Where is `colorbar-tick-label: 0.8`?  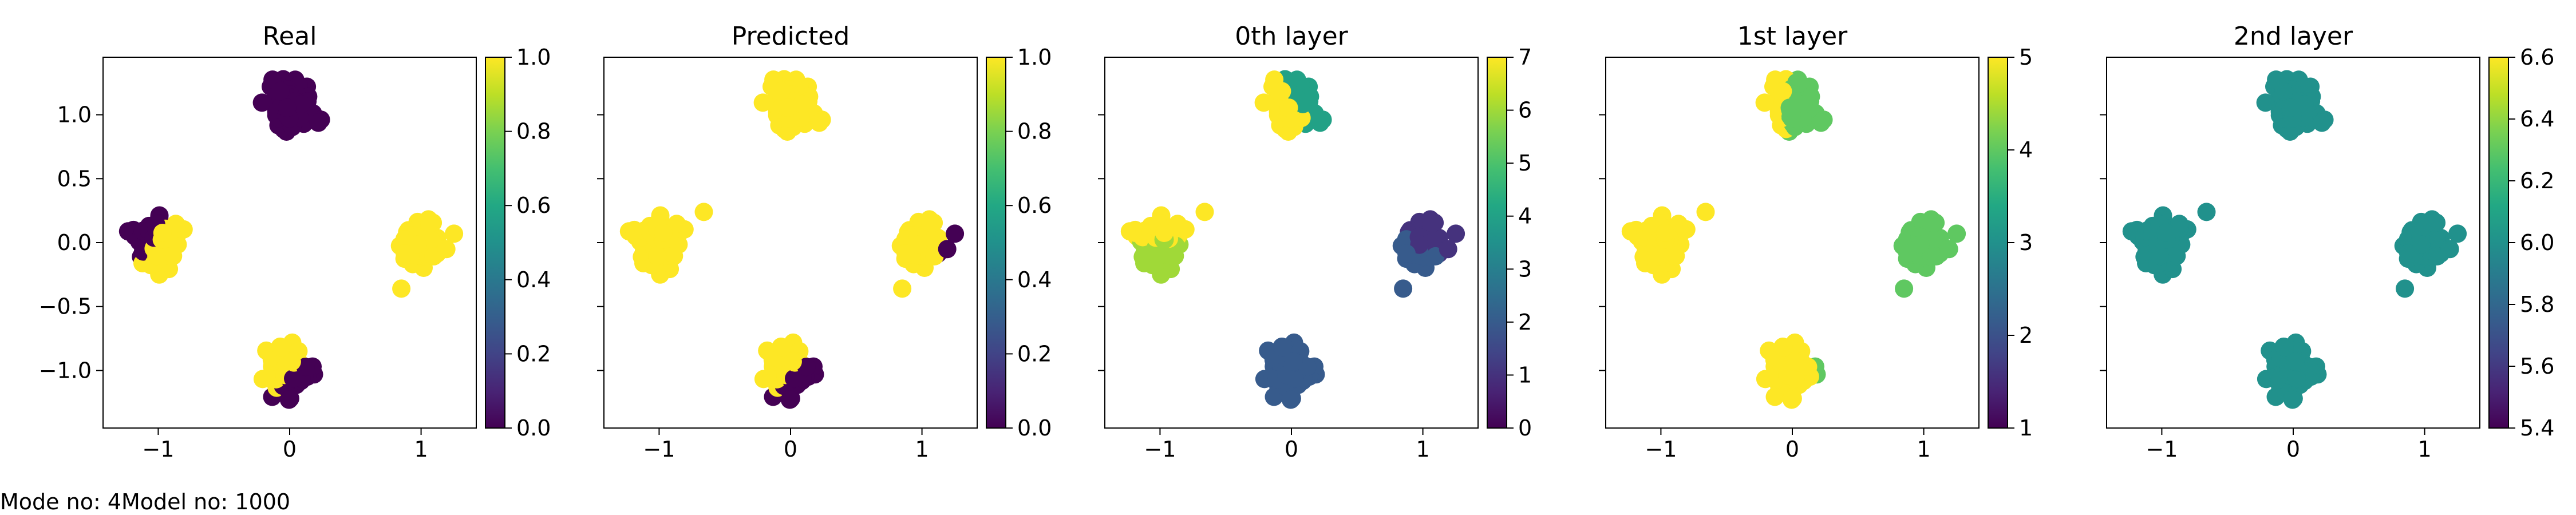 colorbar-tick-label: 0.8 is located at coordinates (1034, 131).